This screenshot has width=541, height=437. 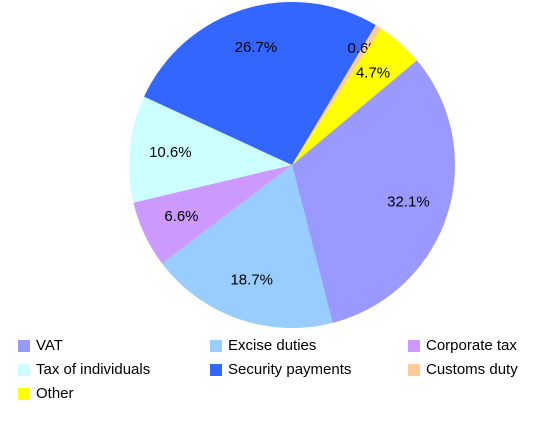 What do you see at coordinates (181, 216) in the screenshot?
I see `data-label: 6.6%` at bounding box center [181, 216].